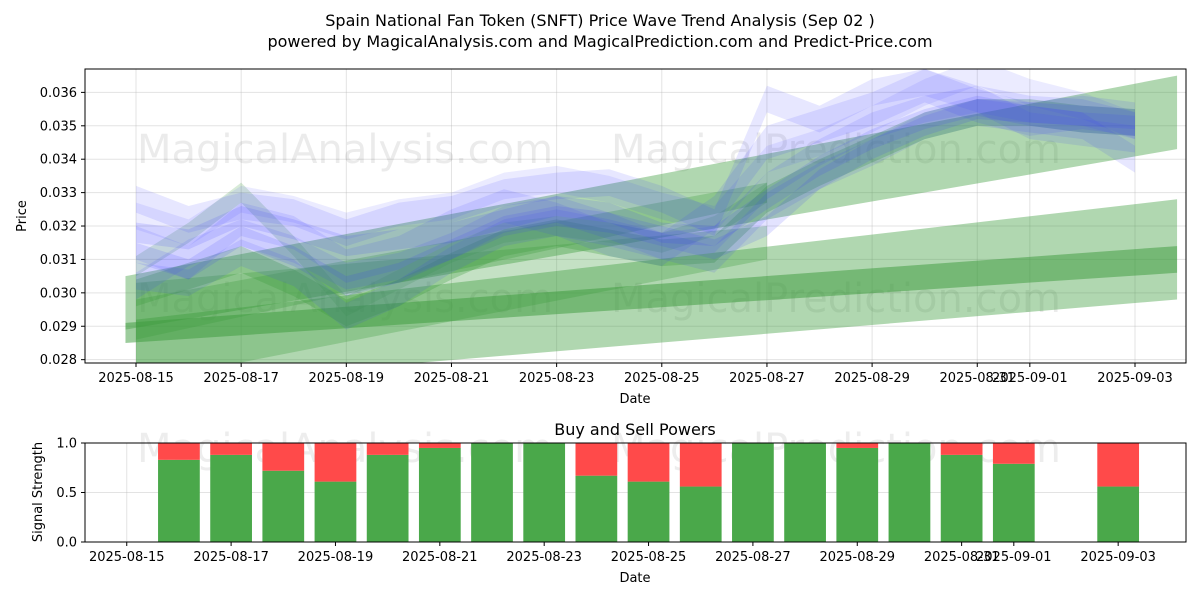  What do you see at coordinates (544, 557) in the screenshot?
I see `signal-xtick-label: 2025-08-23` at bounding box center [544, 557].